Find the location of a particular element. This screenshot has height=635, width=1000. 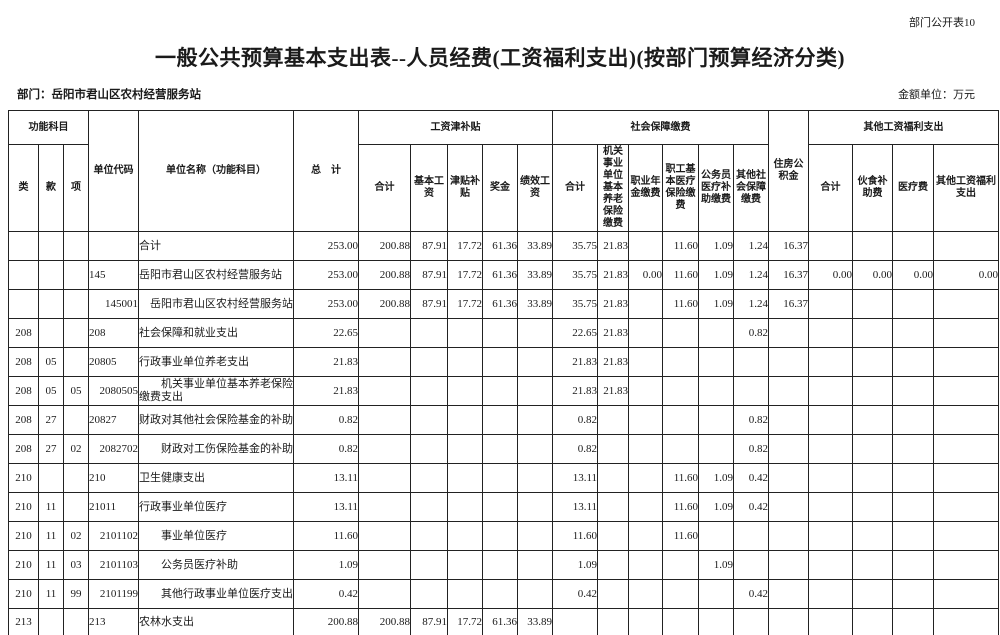

cell-unit-name: 卫生健康支出 is located at coordinates (216, 478).